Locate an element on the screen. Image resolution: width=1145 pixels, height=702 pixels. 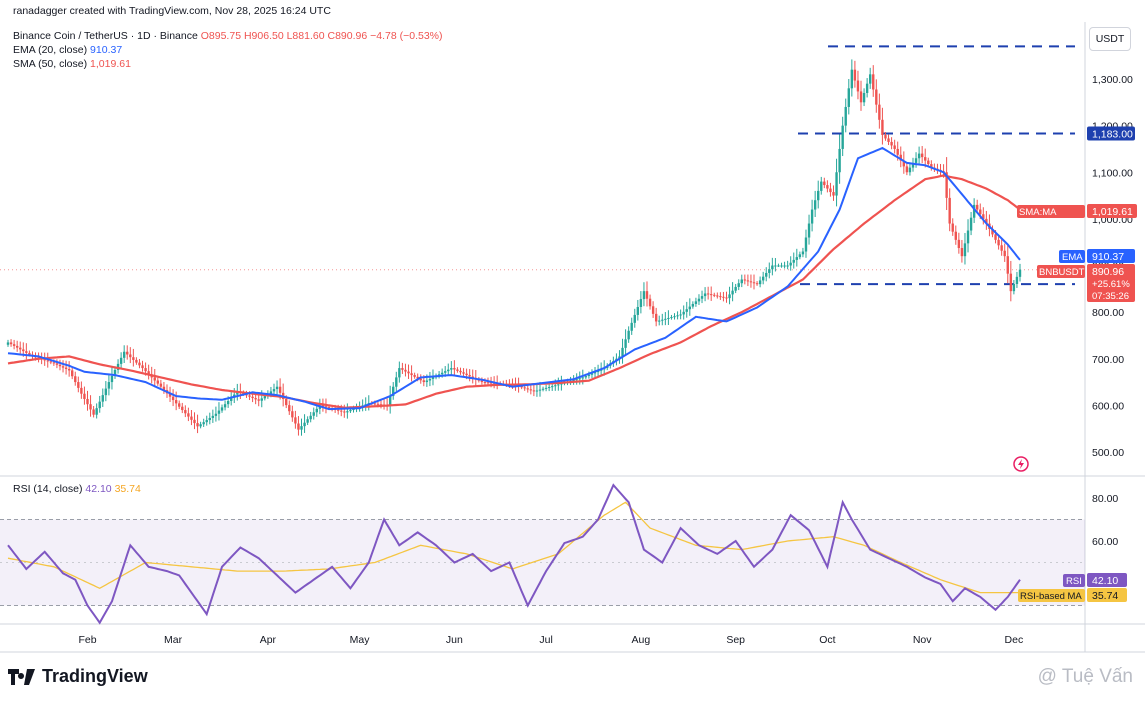
alert-icon is located at coordinates (1021, 464).